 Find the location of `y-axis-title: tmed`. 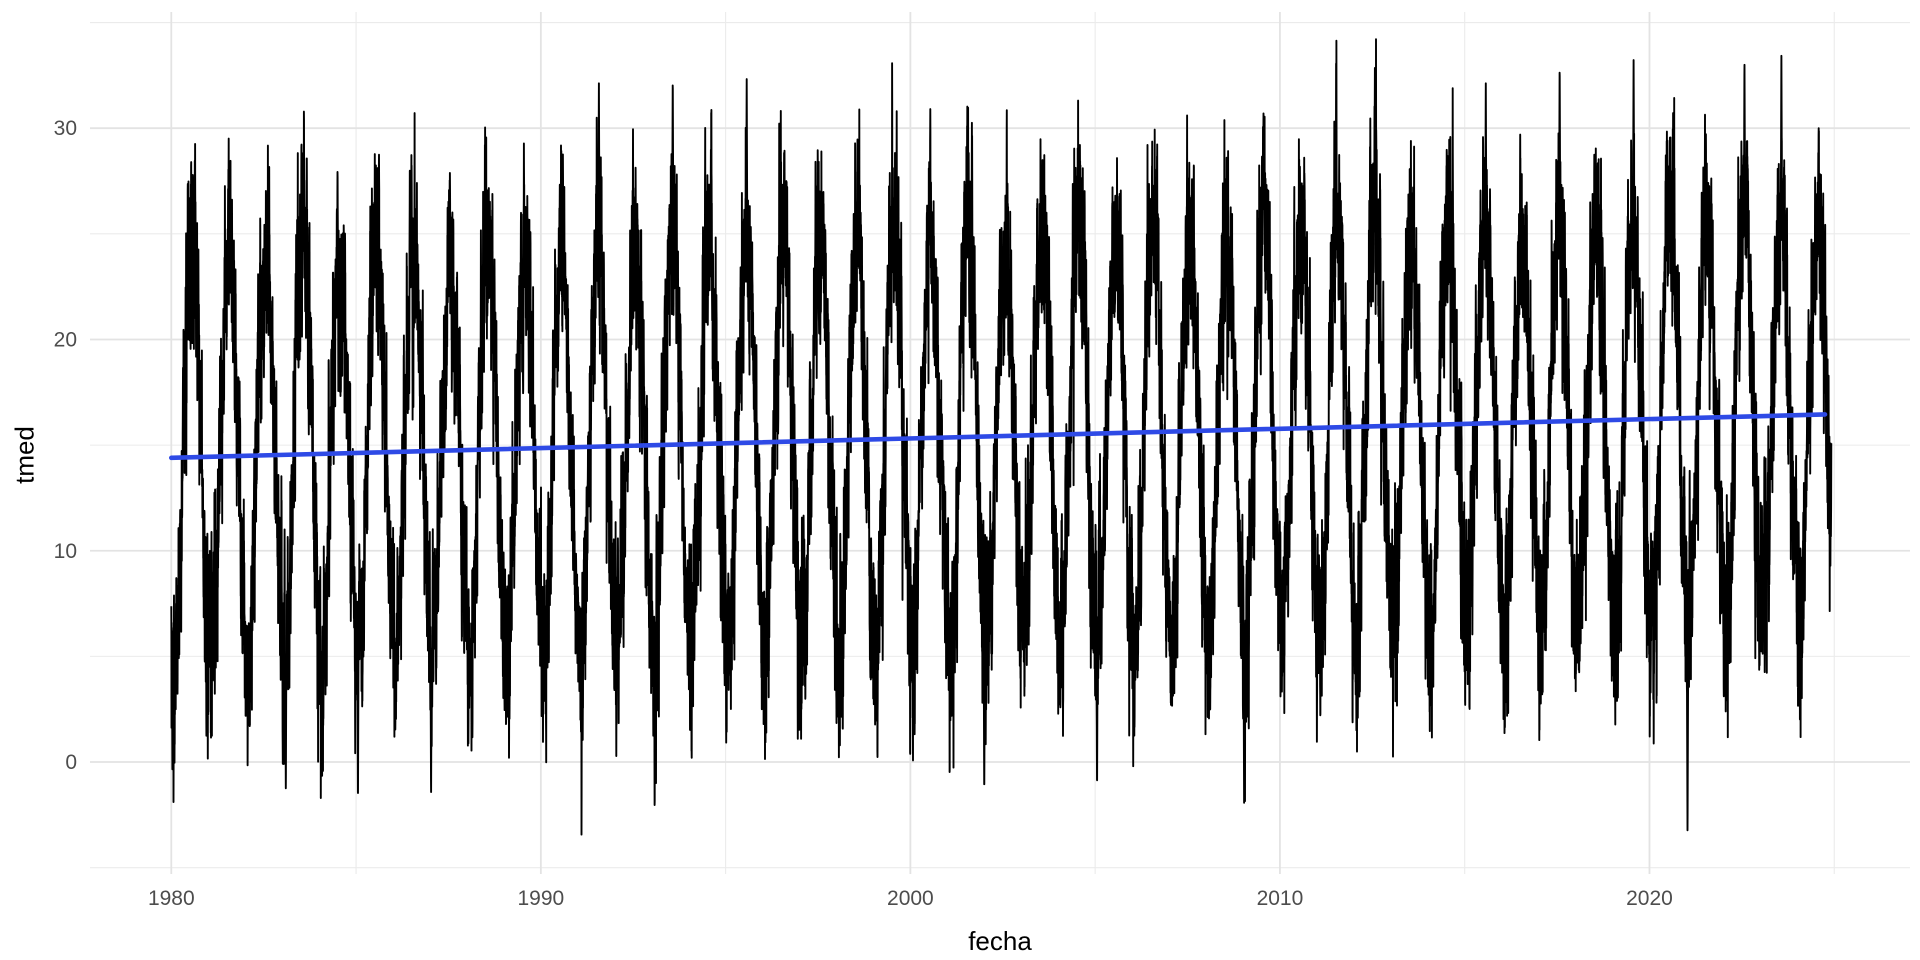

y-axis-title: tmed is located at coordinates (24, 455).